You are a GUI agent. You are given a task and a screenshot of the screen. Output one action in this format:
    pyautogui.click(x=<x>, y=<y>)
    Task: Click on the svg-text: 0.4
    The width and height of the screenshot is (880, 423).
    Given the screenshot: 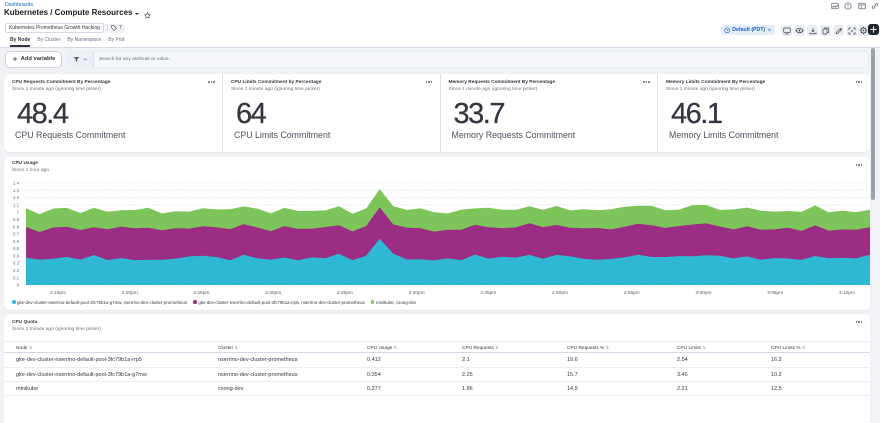 What is the action you would take?
    pyautogui.click(x=16, y=255)
    